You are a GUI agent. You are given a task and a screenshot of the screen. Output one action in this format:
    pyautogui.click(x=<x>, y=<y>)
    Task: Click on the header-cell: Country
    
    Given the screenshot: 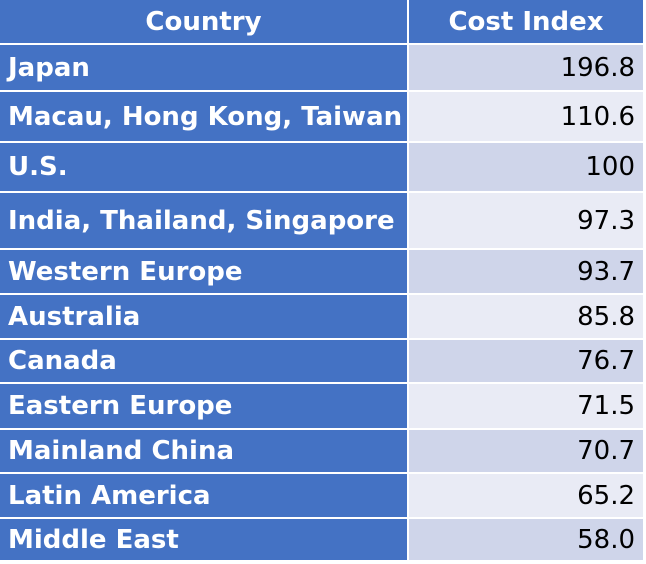 What is the action you would take?
    pyautogui.click(x=203, y=21)
    